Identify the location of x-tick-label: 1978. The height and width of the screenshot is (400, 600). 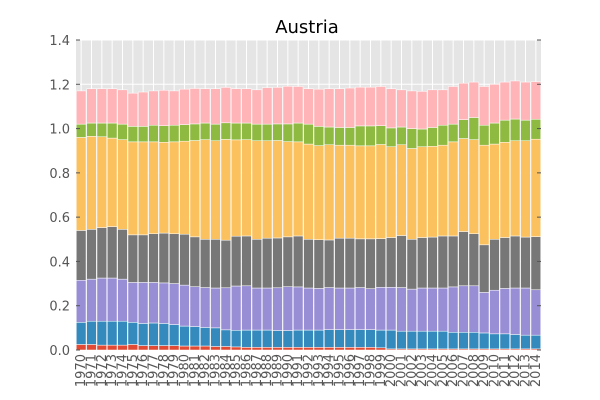
(164, 370).